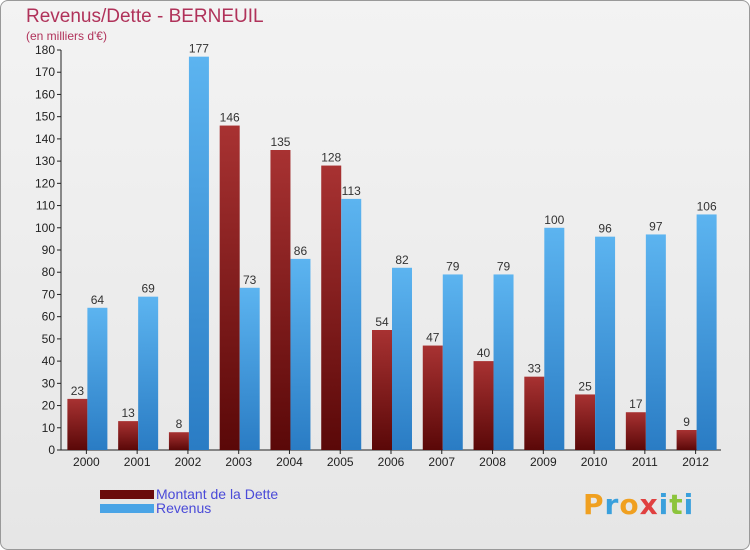 This screenshot has width=750, height=550. Describe the element at coordinates (605, 229) in the screenshot. I see `data-label-revenus-2010: 96` at that location.